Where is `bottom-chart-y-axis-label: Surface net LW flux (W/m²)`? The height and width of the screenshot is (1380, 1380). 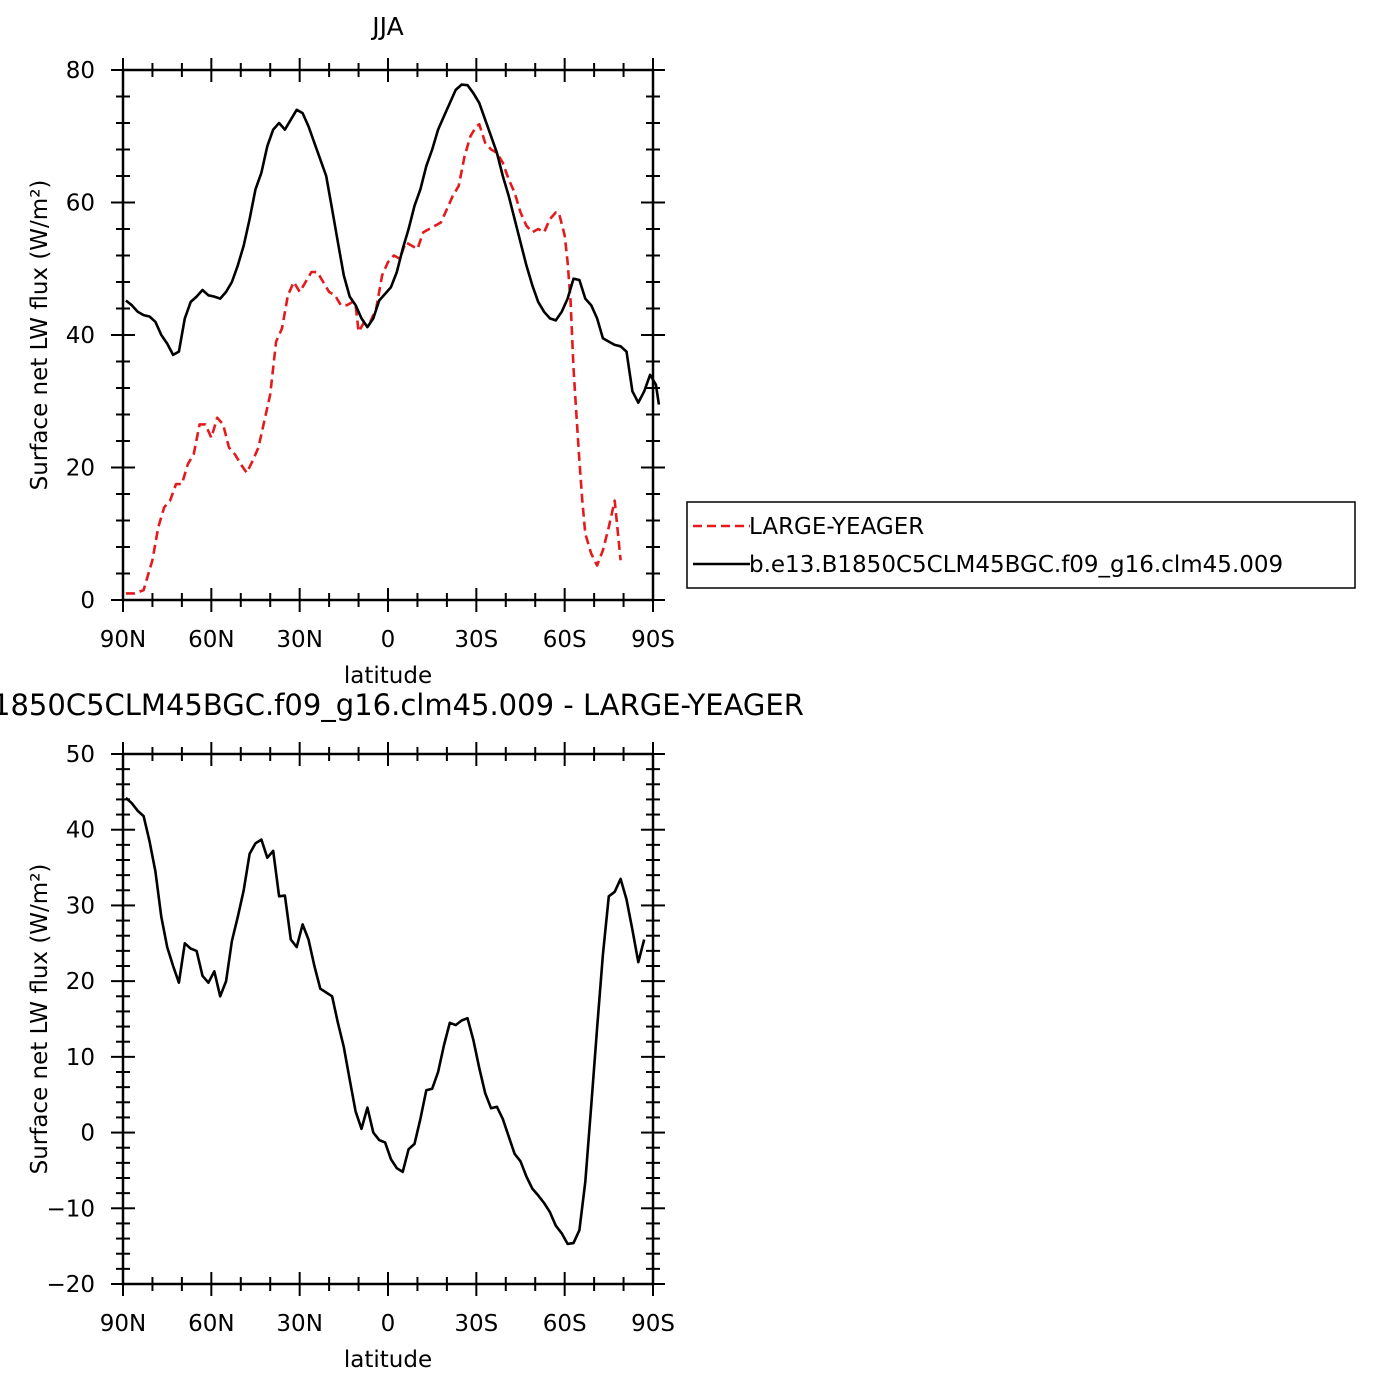 bottom-chart-y-axis-label: Surface net LW flux (W/m²) is located at coordinates (40, 1019).